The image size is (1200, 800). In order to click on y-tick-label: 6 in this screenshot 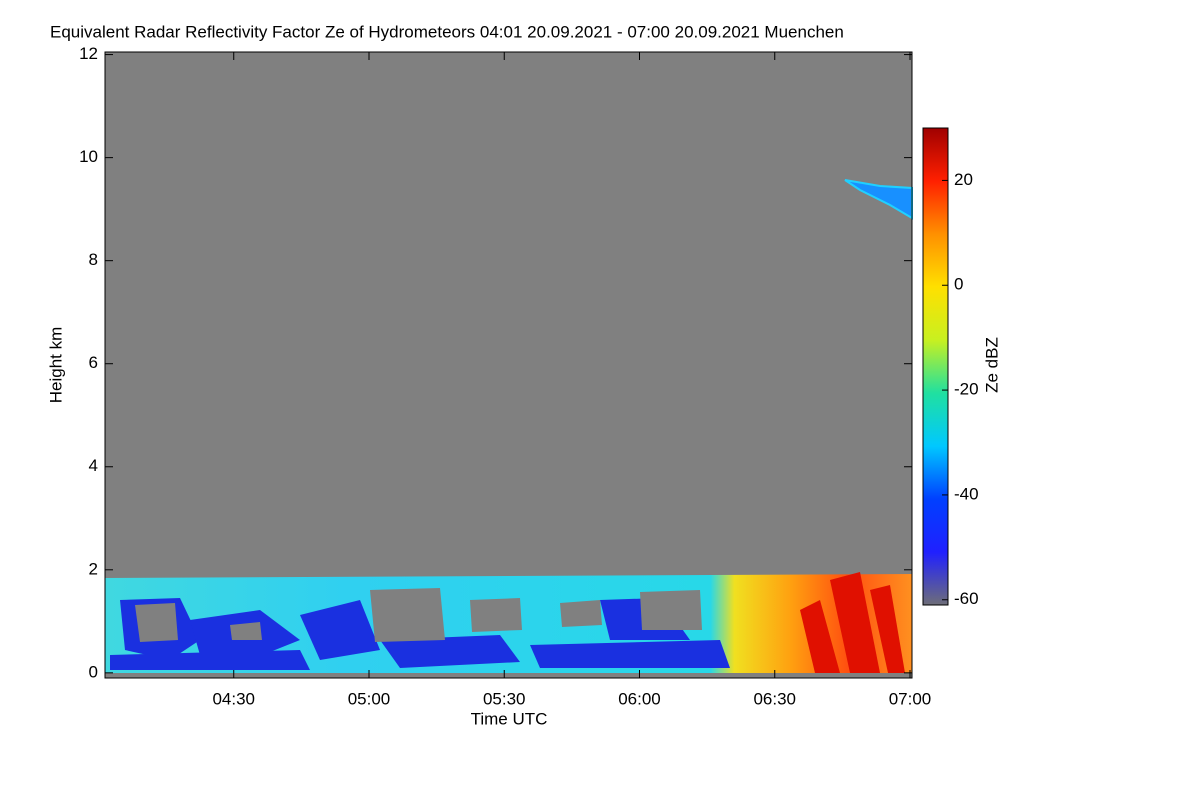, I will do `click(93, 362)`.